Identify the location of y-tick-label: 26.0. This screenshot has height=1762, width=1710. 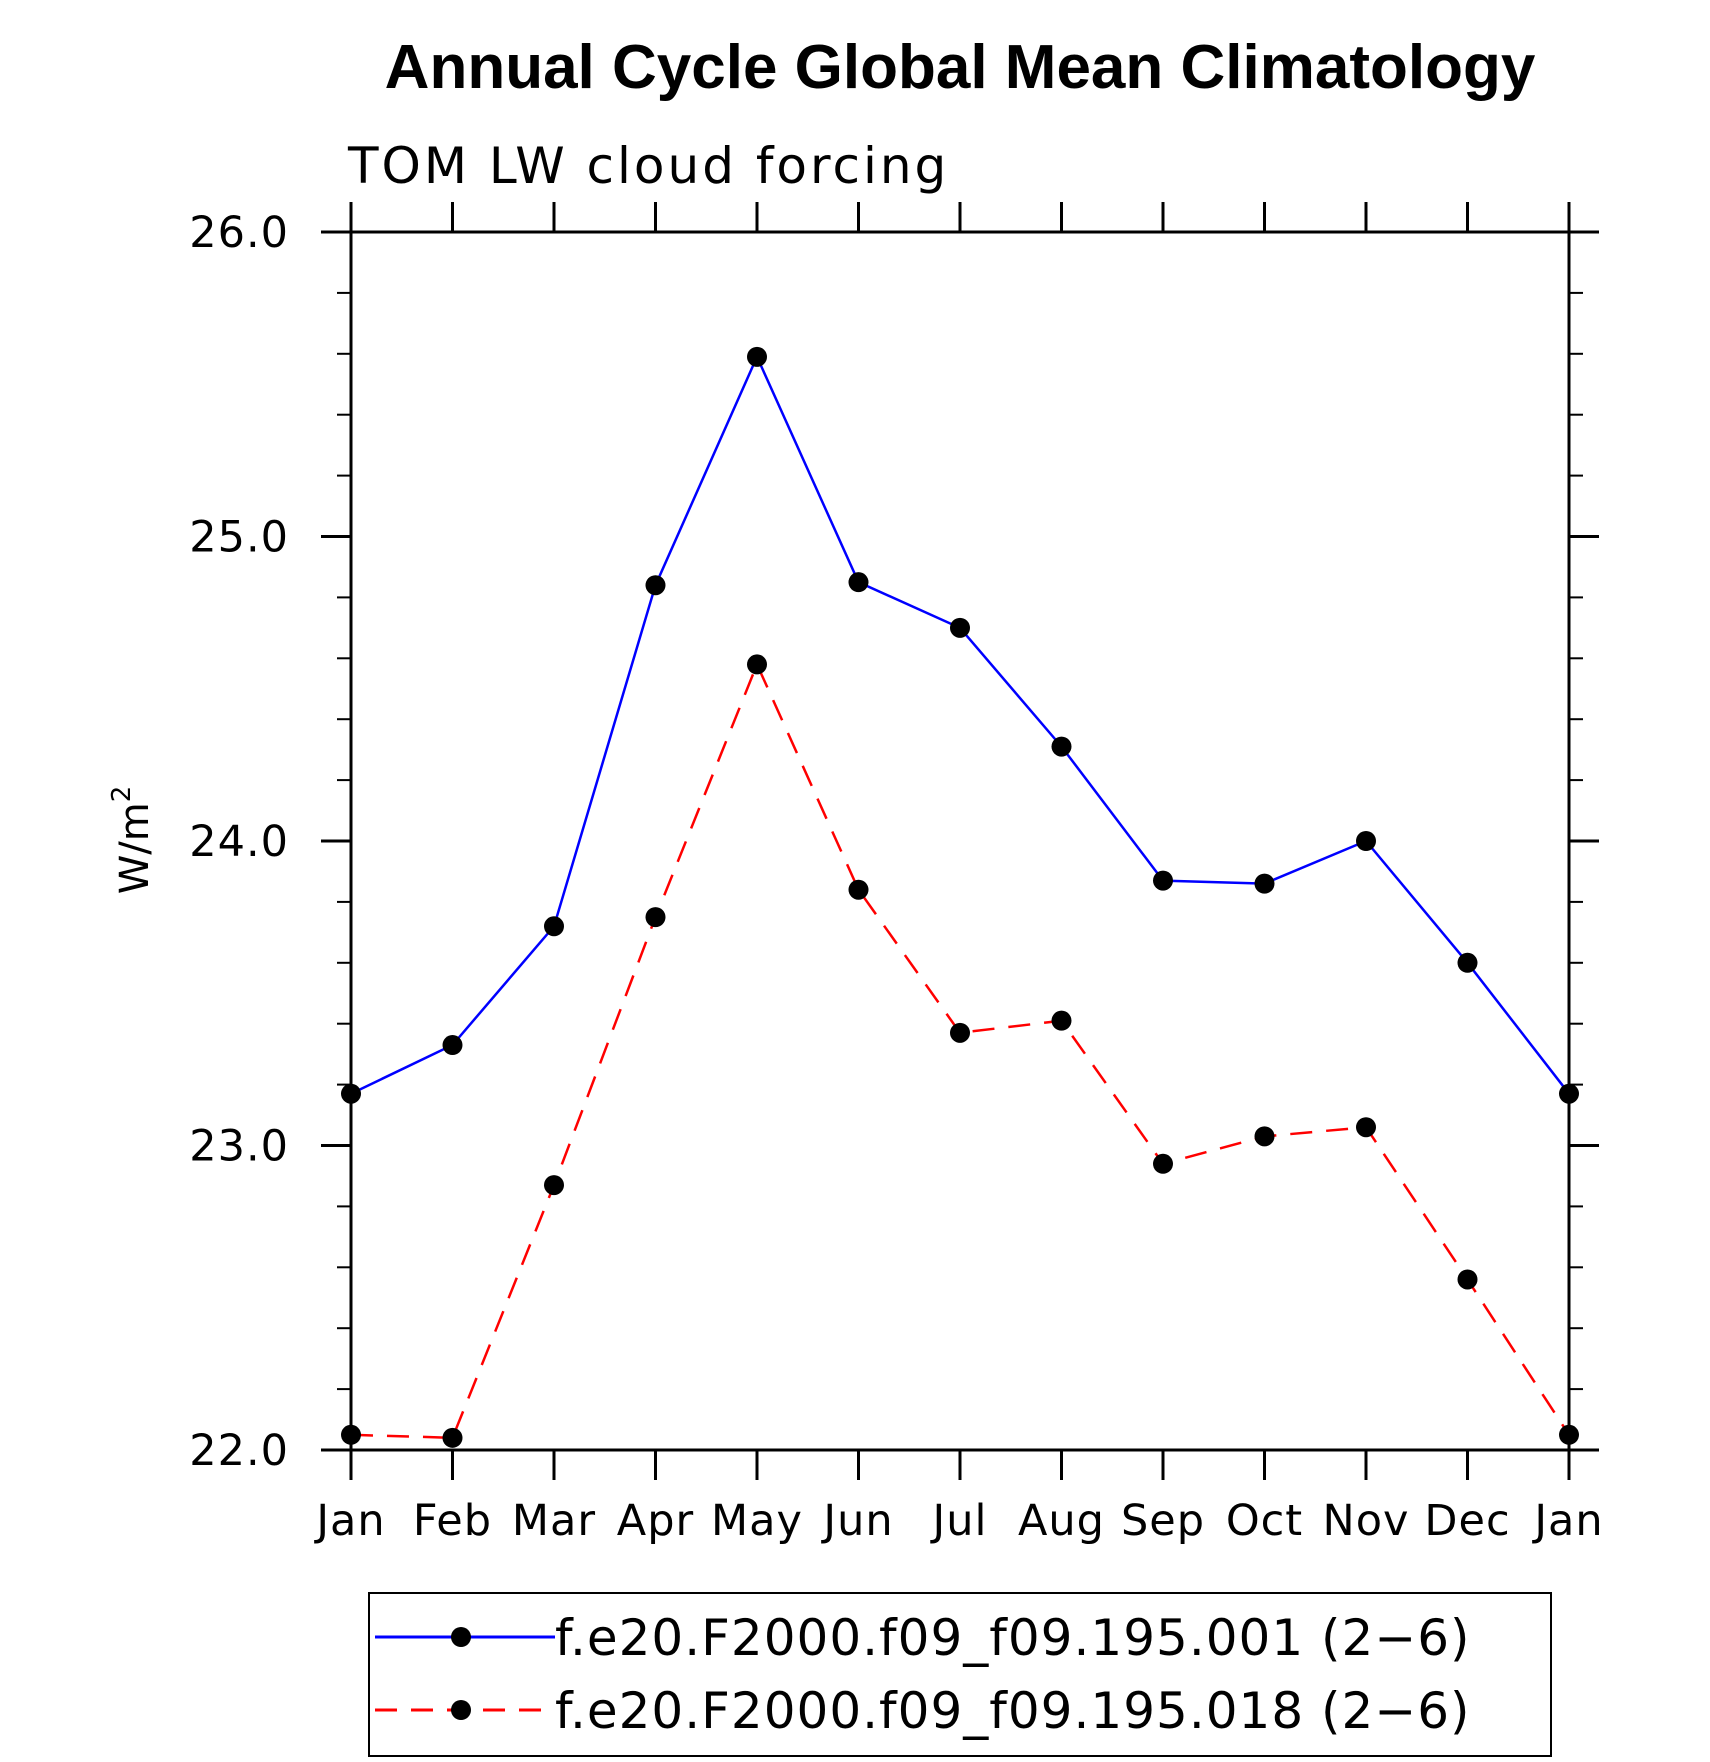
(239, 233).